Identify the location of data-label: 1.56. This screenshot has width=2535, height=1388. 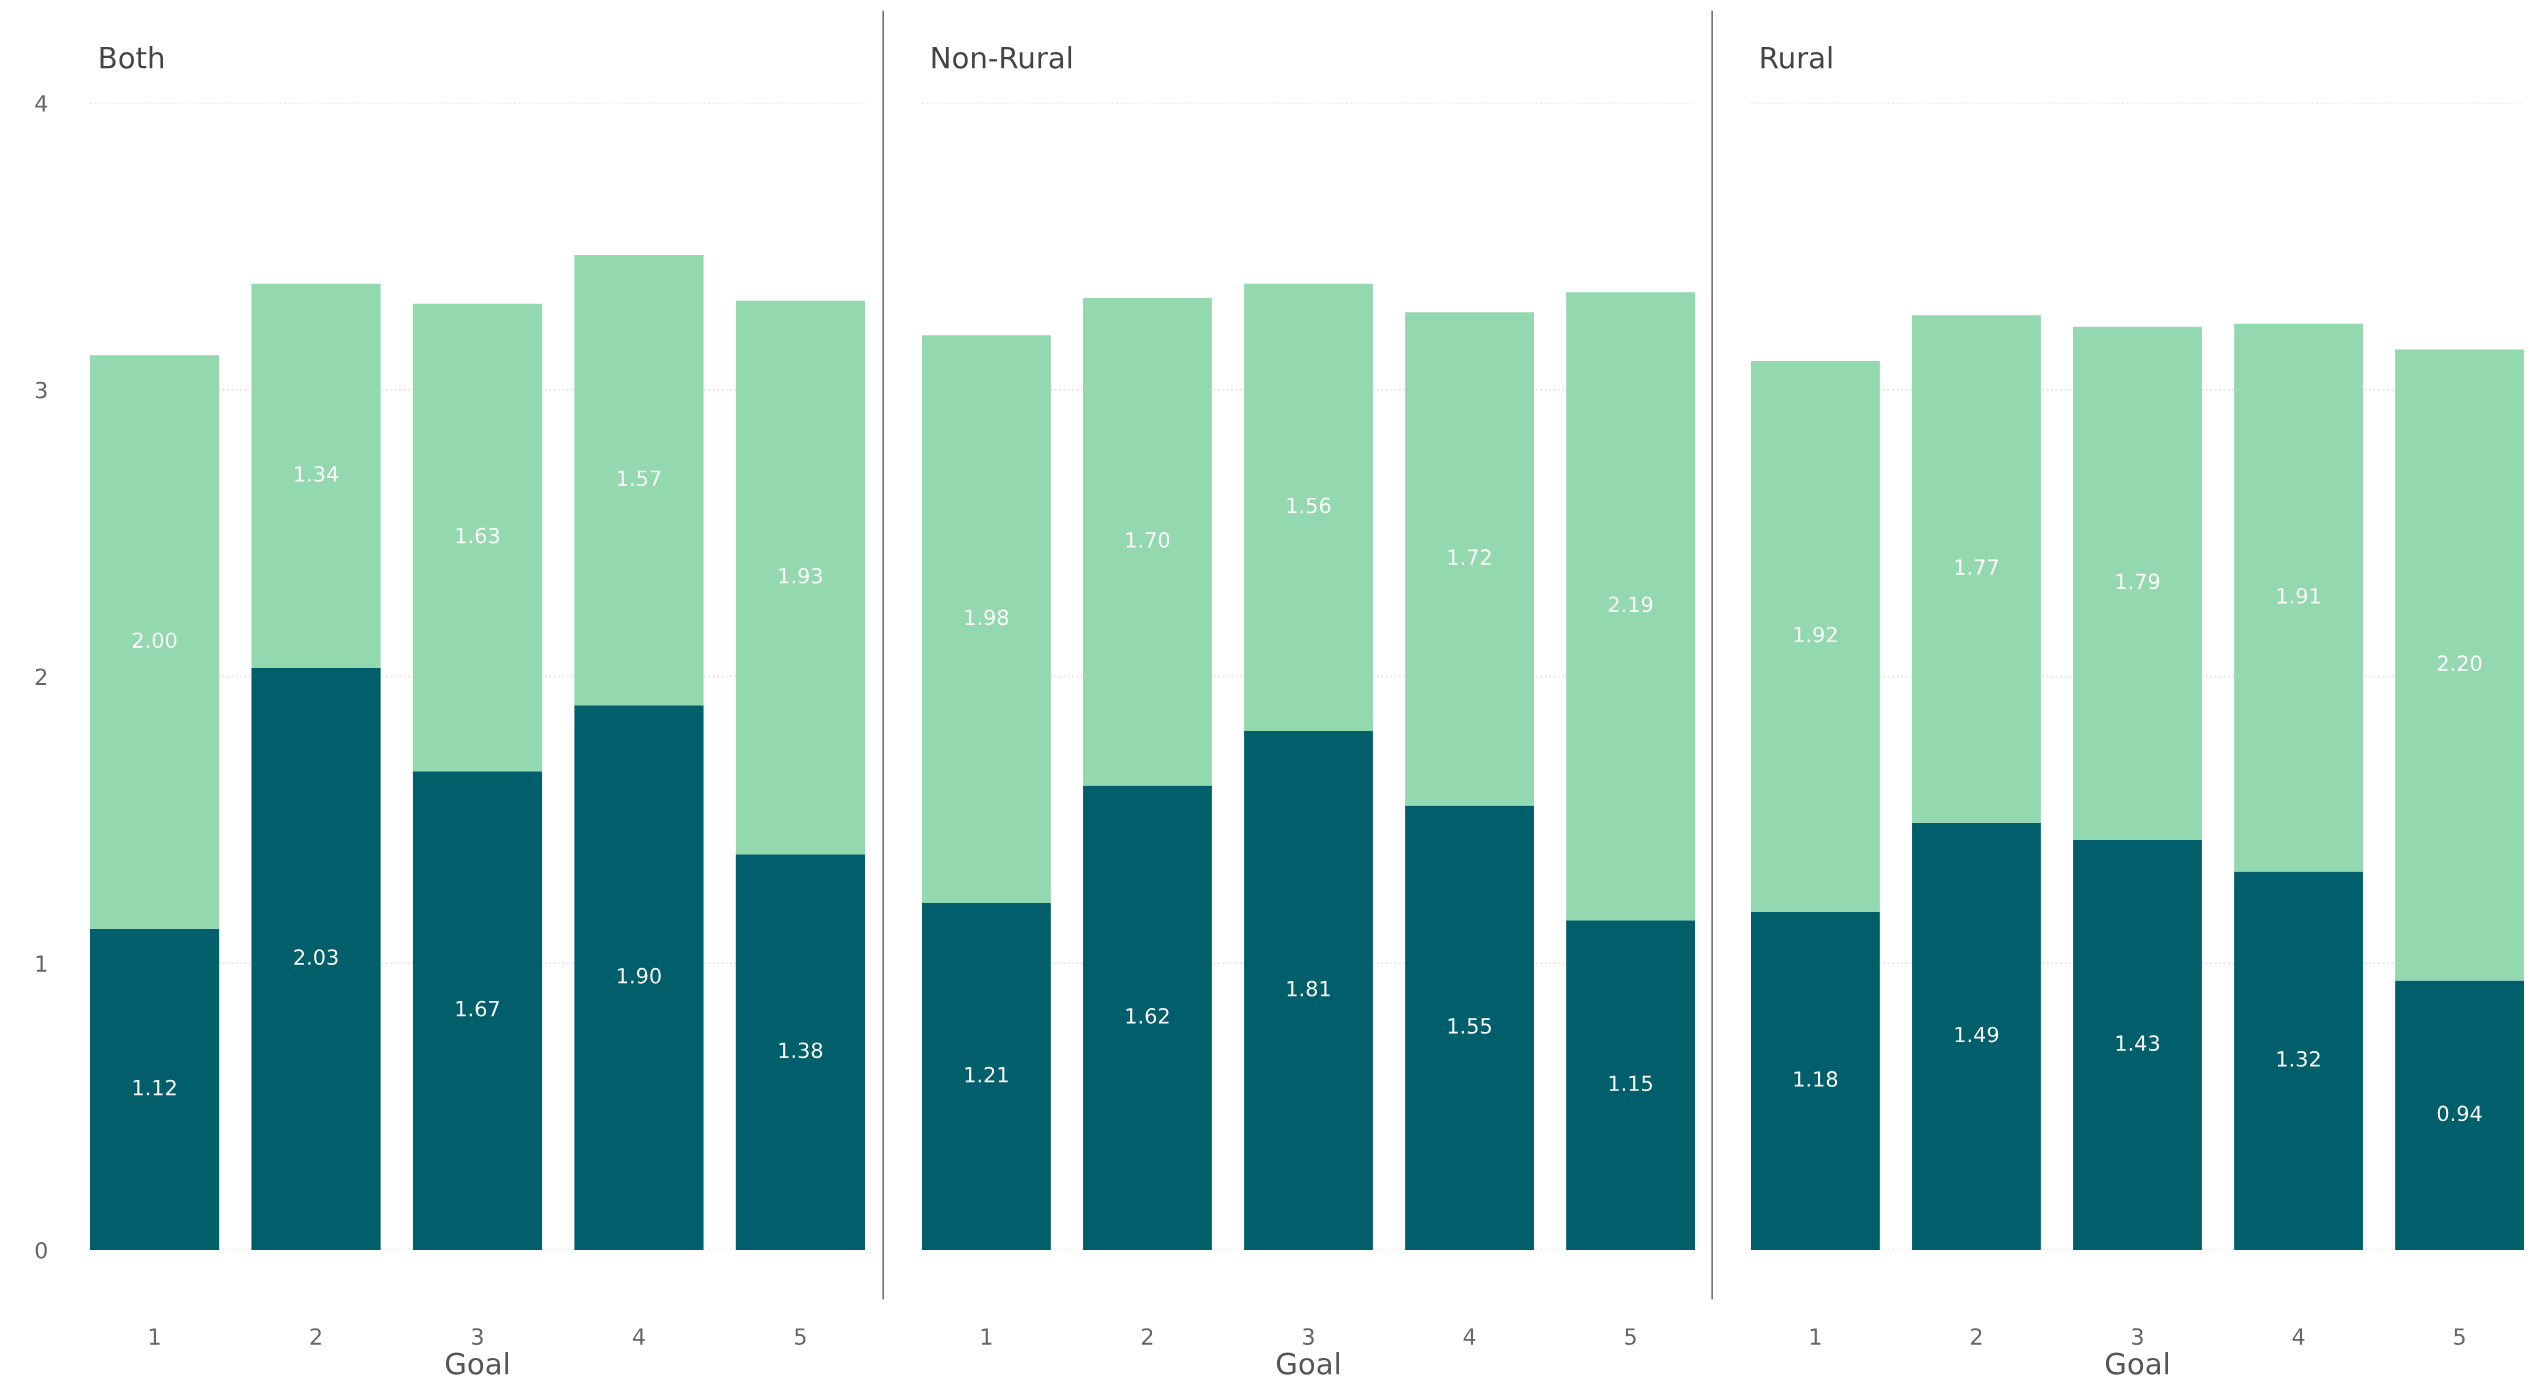
(1309, 505).